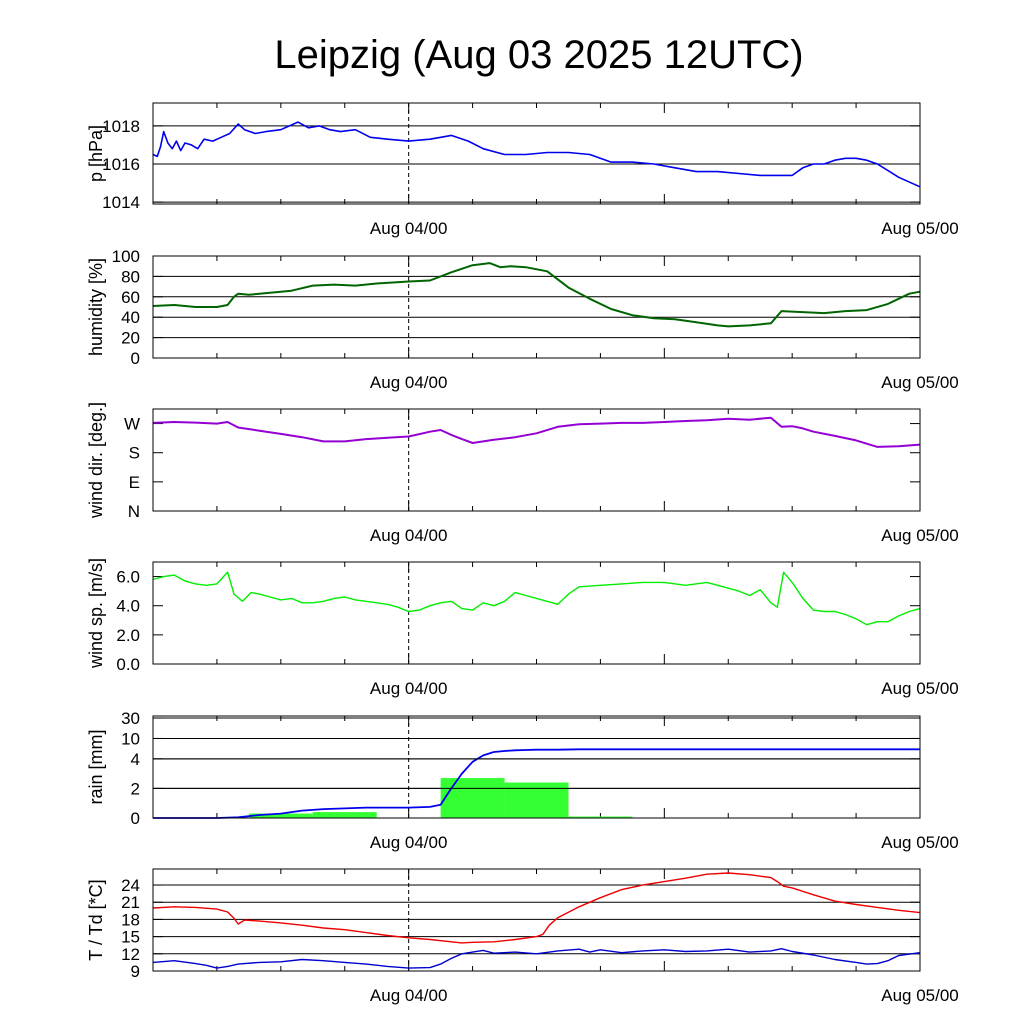 Image resolution: width=1024 pixels, height=1024 pixels. Describe the element at coordinates (130, 297) in the screenshot. I see `y-tick-label: 60` at that location.